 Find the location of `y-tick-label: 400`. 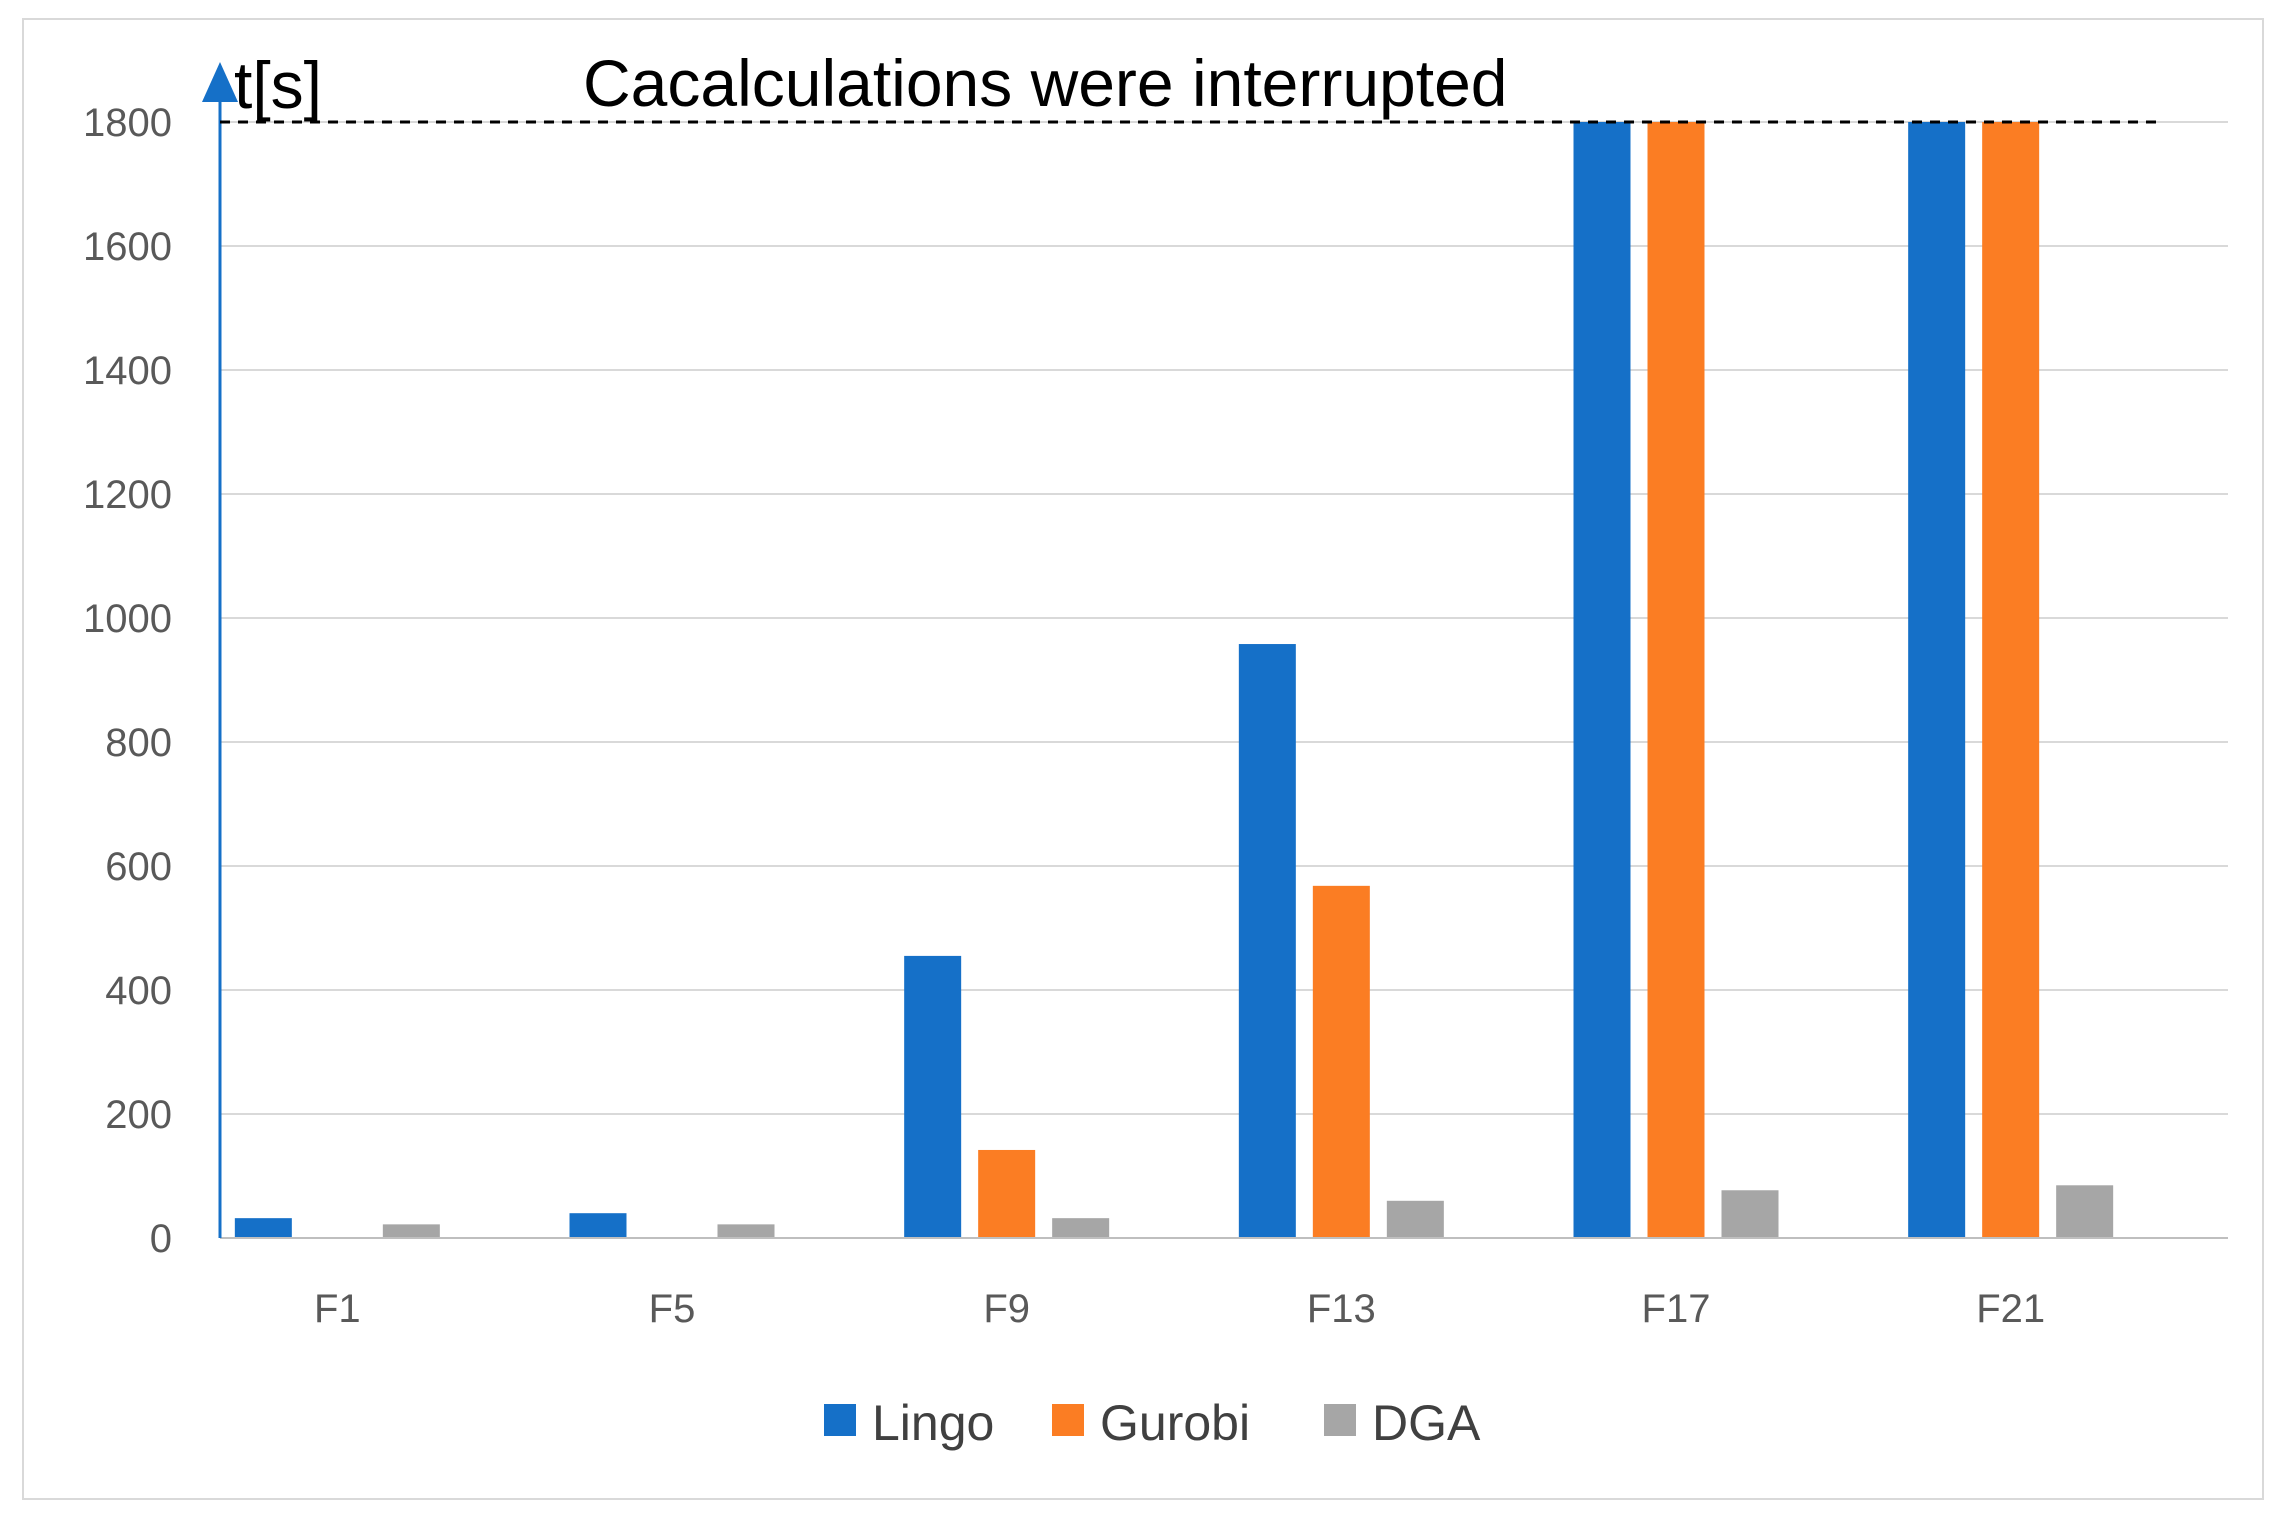

y-tick-label: 400 is located at coordinates (138, 991).